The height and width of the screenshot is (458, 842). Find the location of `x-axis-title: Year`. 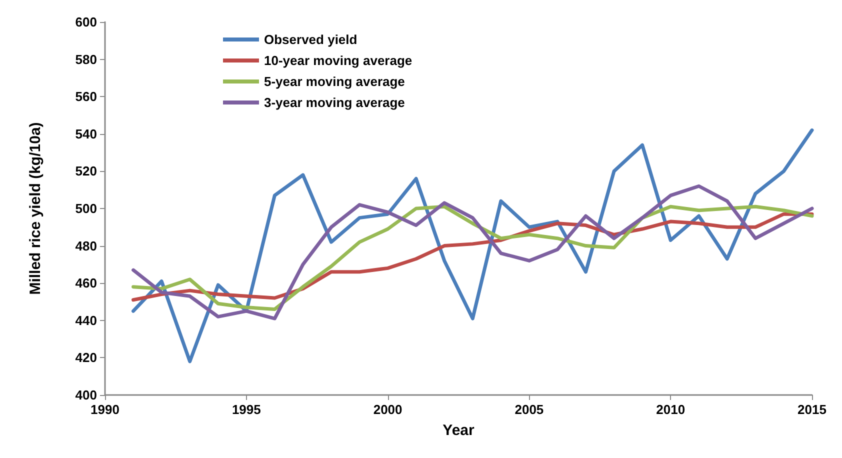

x-axis-title: Year is located at coordinates (458, 430).